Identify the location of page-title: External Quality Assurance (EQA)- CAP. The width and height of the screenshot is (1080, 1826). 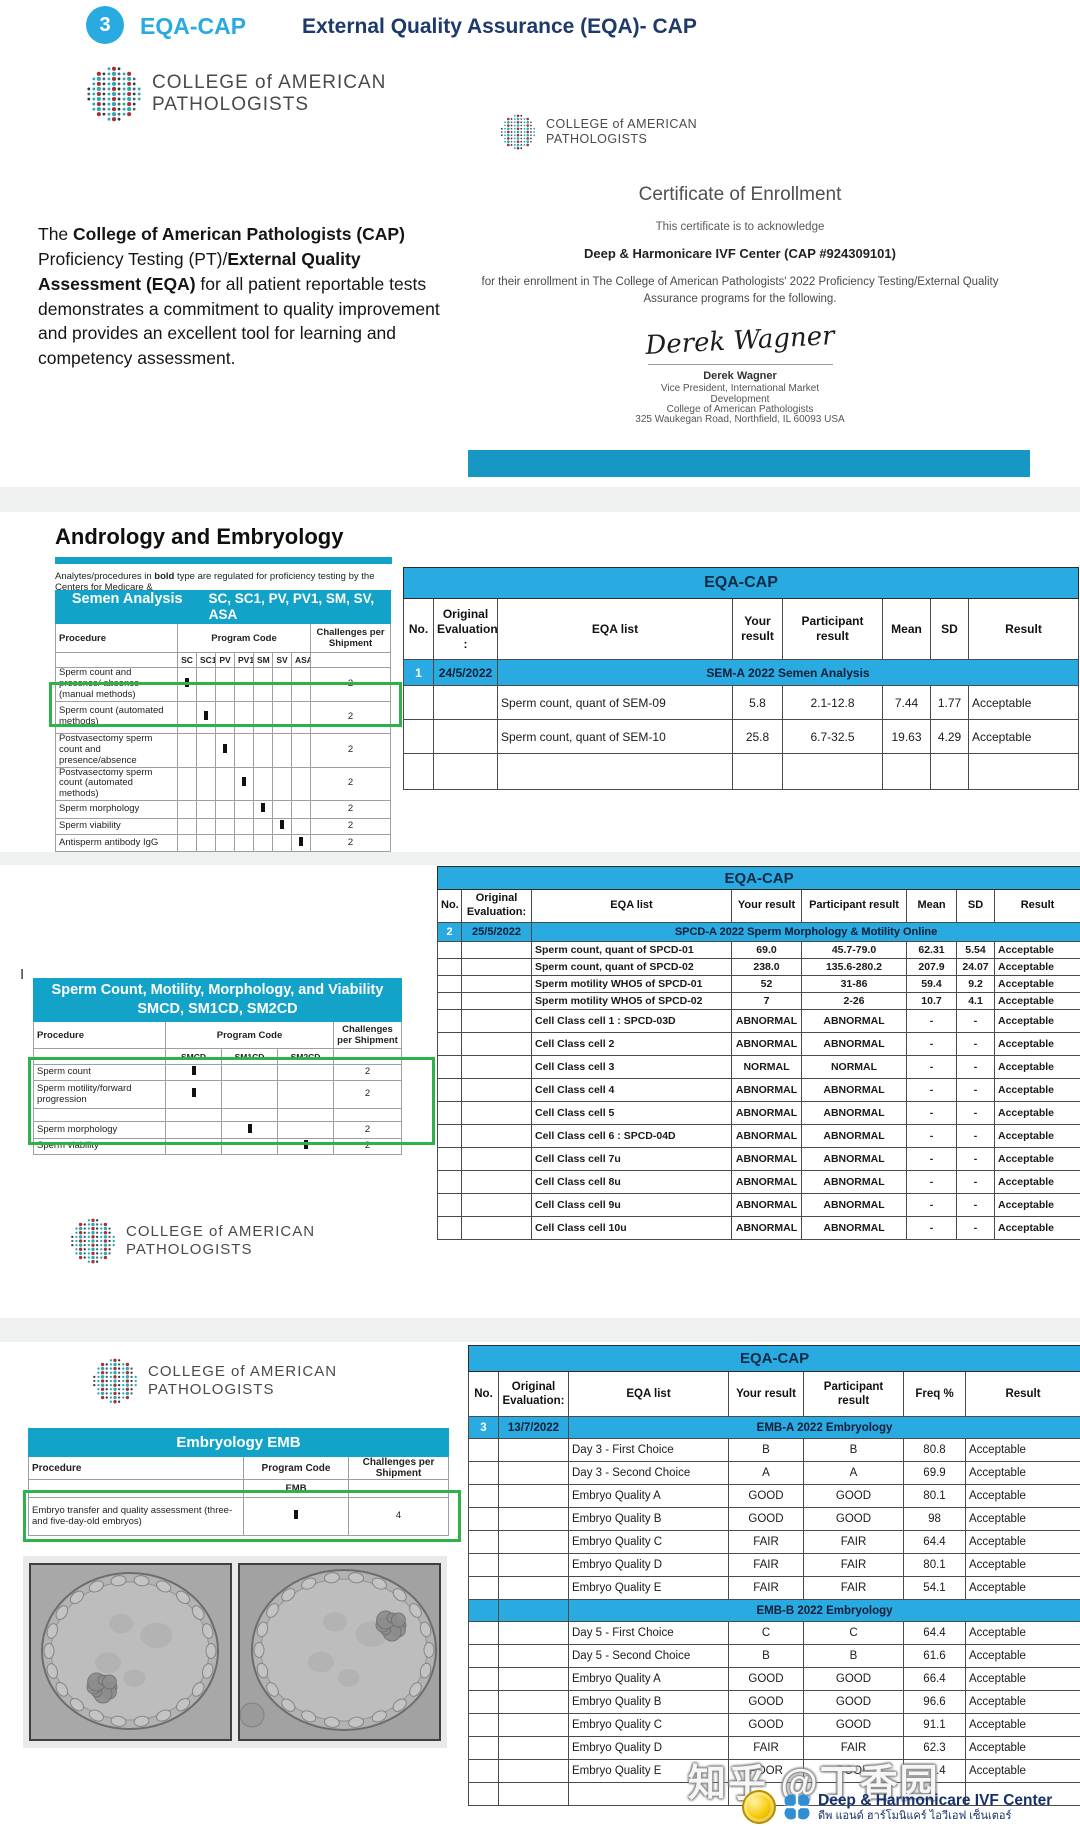
(499, 26).